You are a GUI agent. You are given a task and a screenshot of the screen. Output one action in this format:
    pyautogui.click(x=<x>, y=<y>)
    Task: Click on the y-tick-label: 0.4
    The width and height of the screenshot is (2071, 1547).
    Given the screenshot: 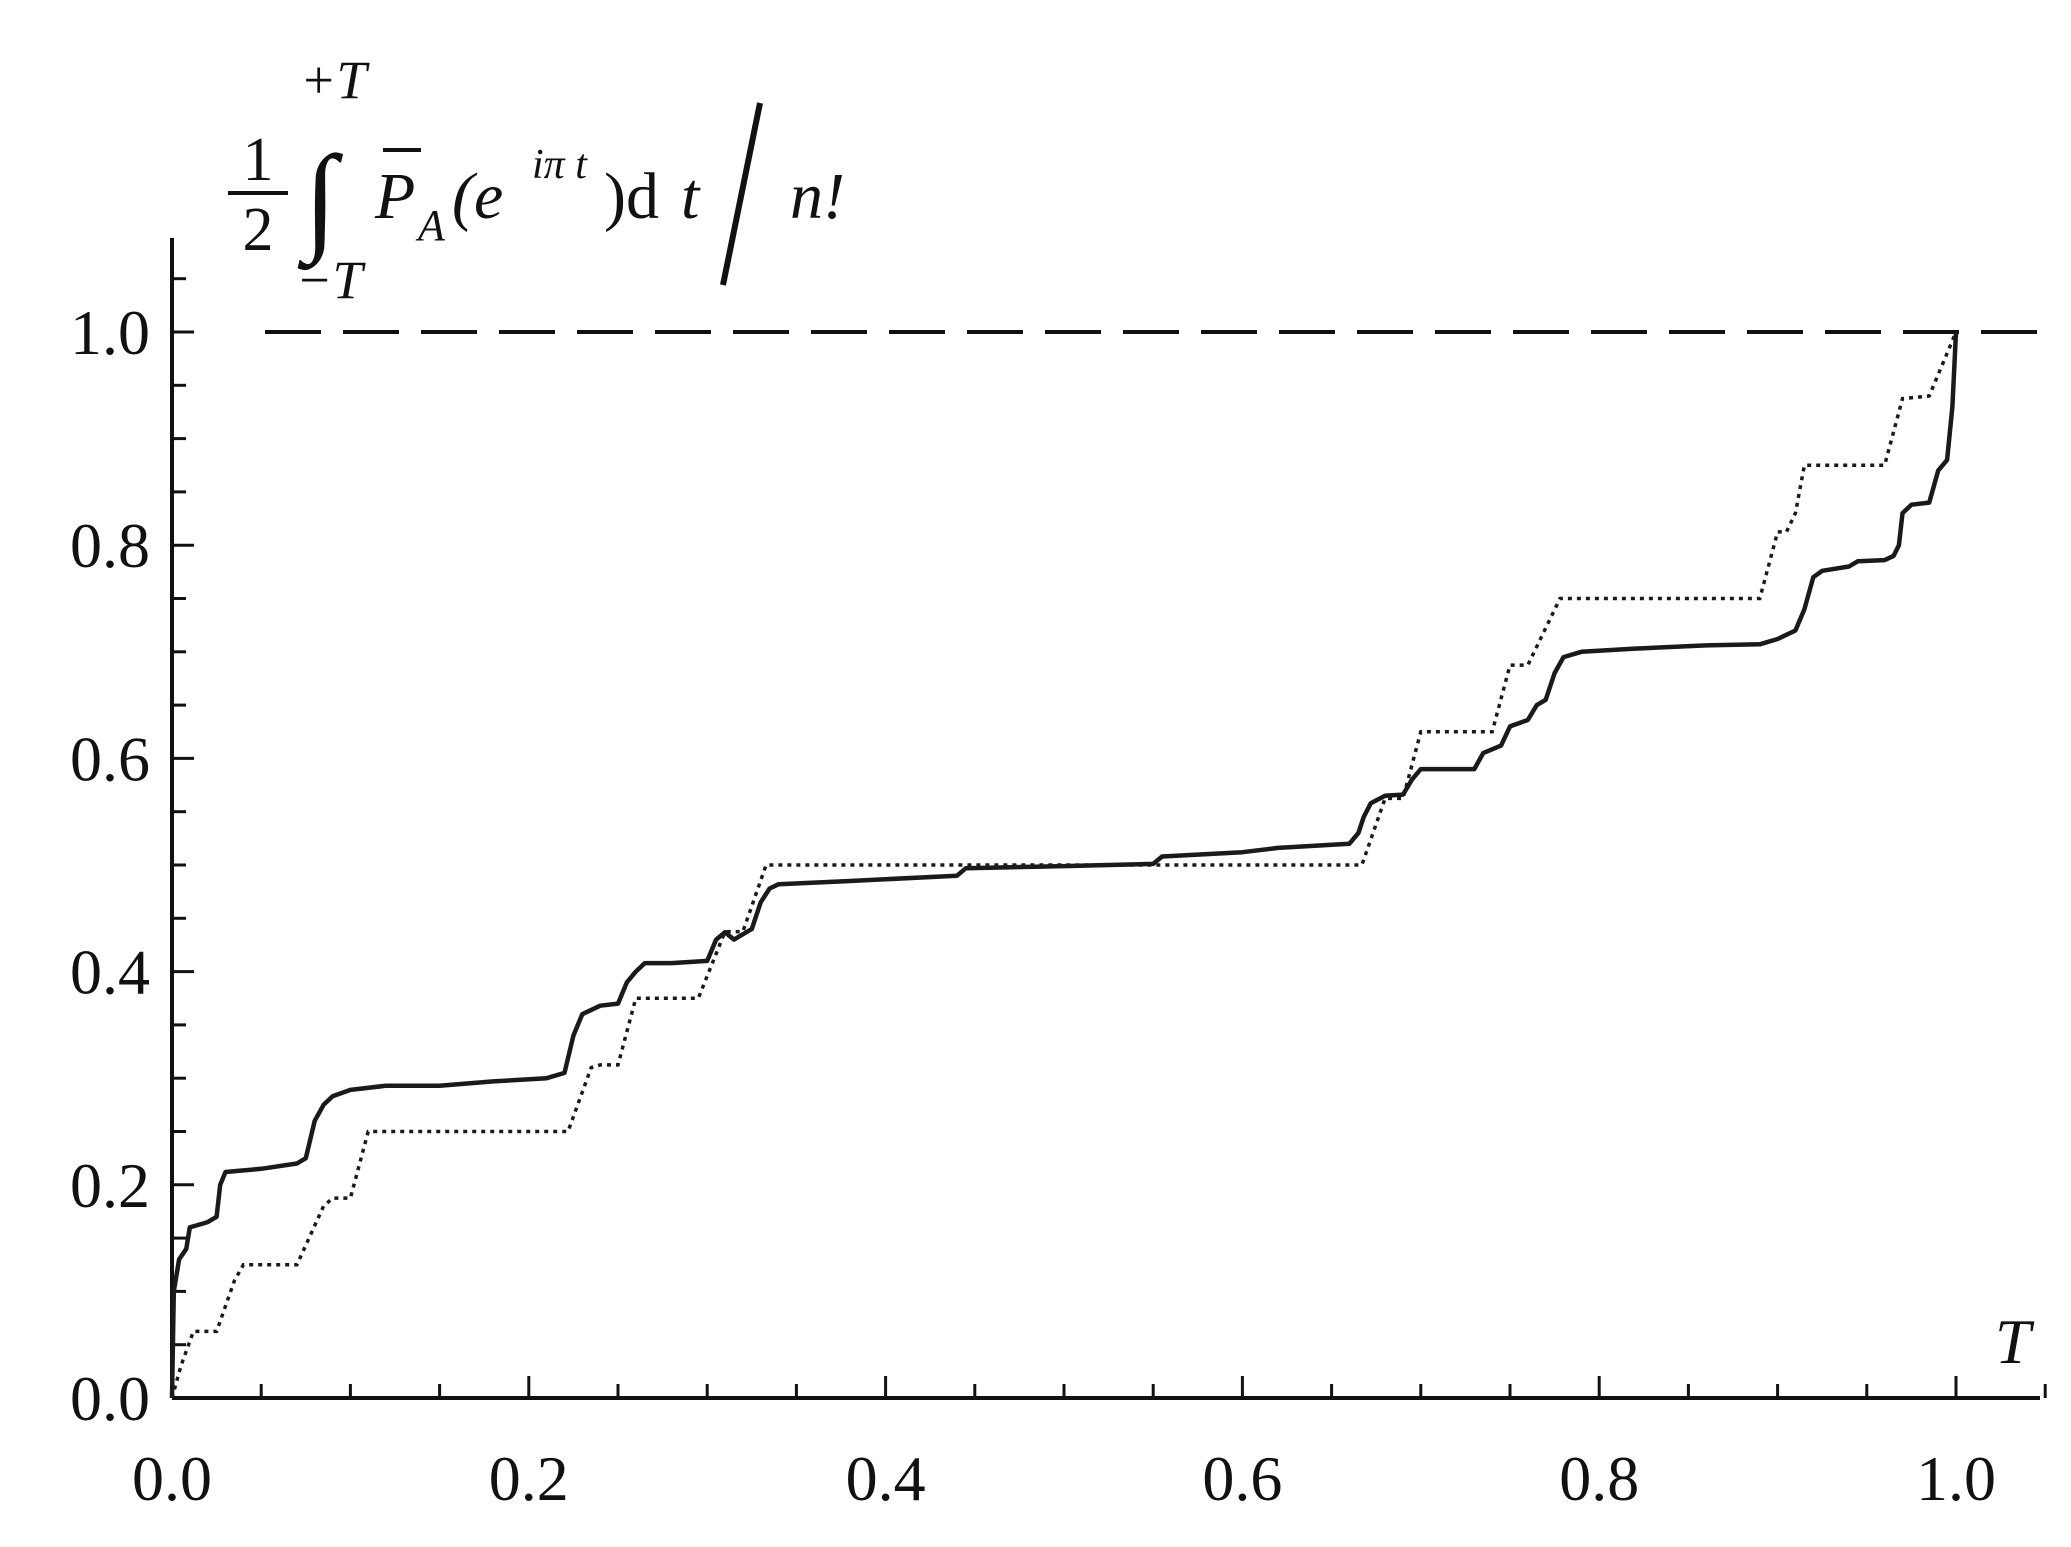 What is the action you would take?
    pyautogui.click(x=110, y=972)
    